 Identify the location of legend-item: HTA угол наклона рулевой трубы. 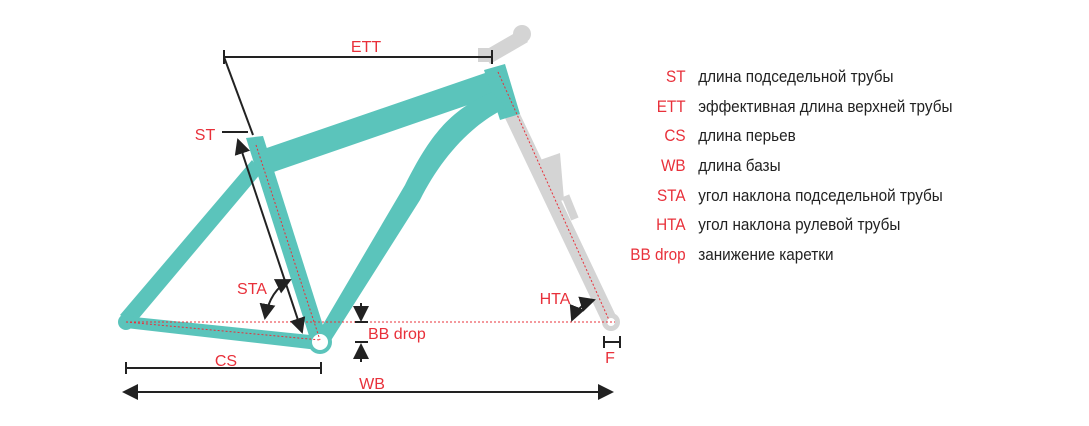
(781, 225).